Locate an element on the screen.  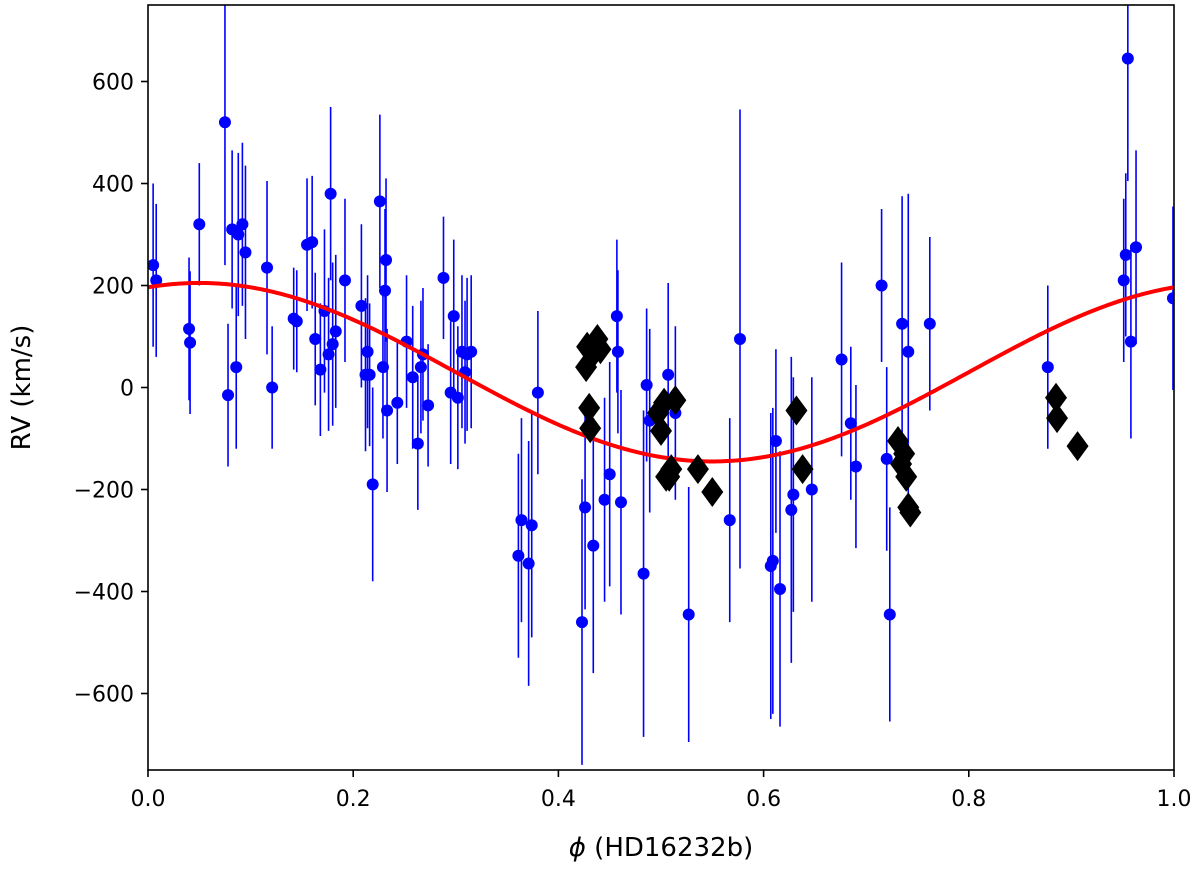
y-tick-label: 200 is located at coordinates (113, 287).